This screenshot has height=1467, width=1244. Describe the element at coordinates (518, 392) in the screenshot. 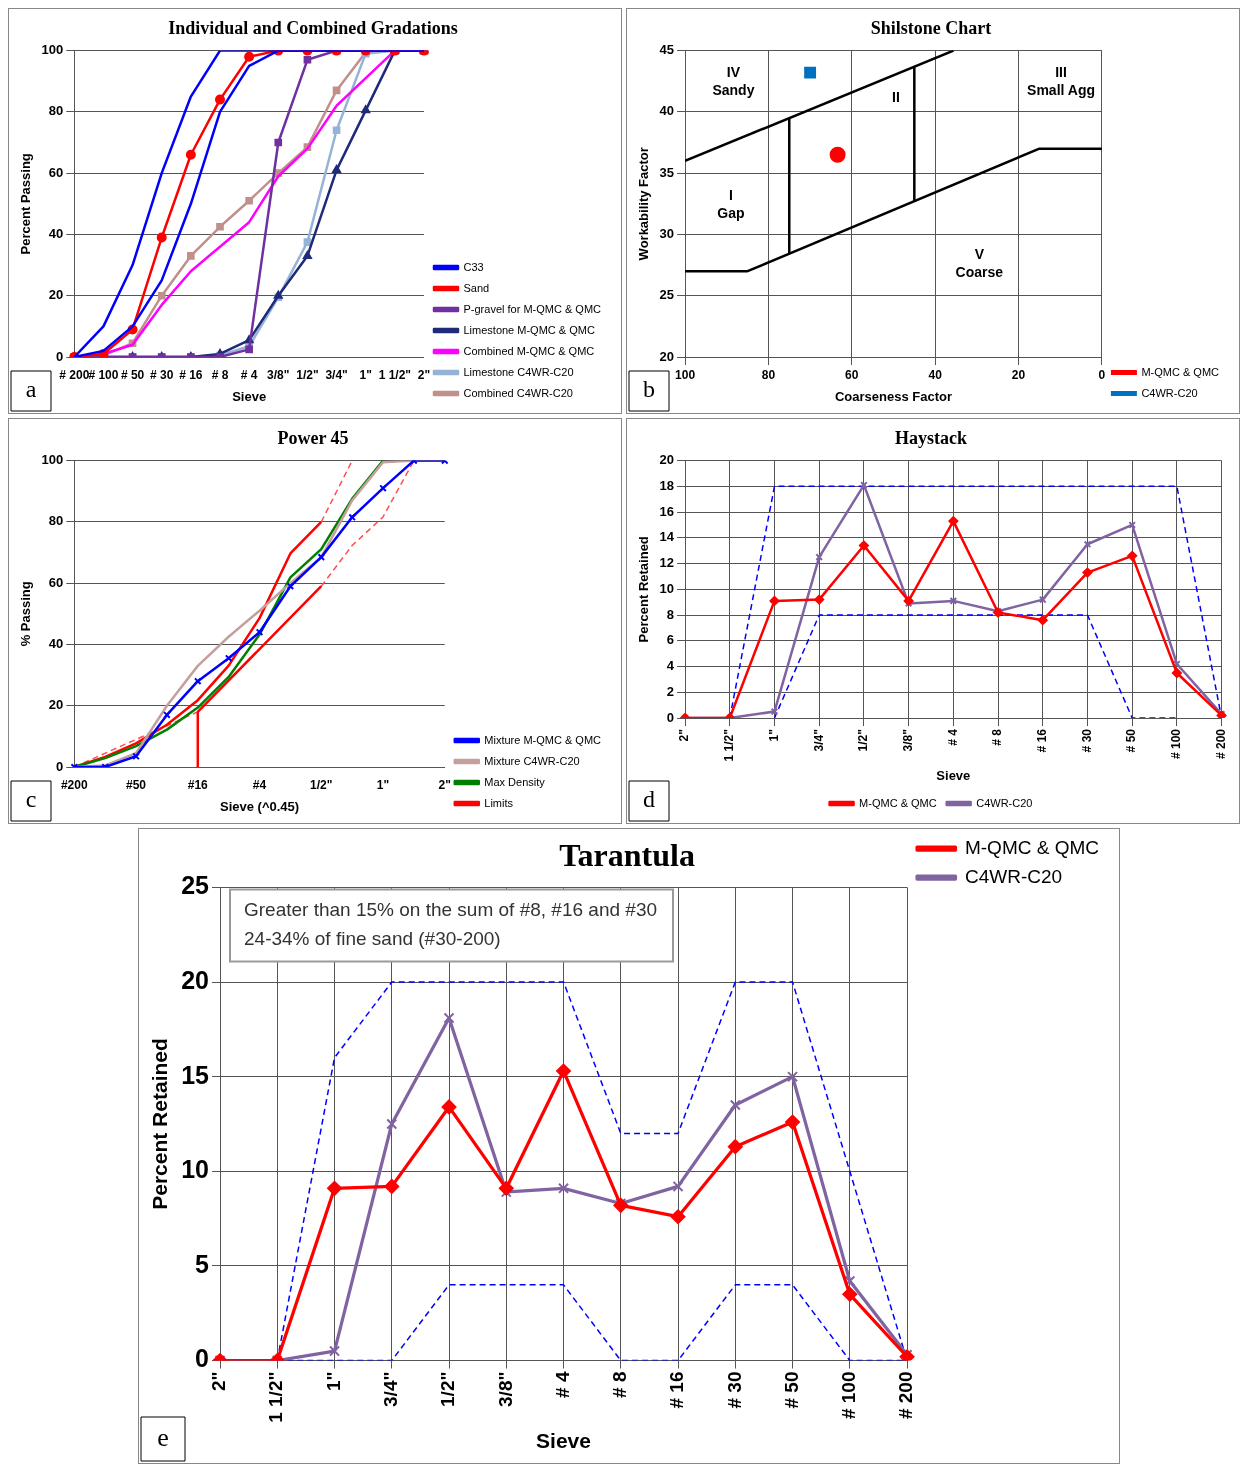

I see `legend-label: Combined C4WR-C20` at that location.